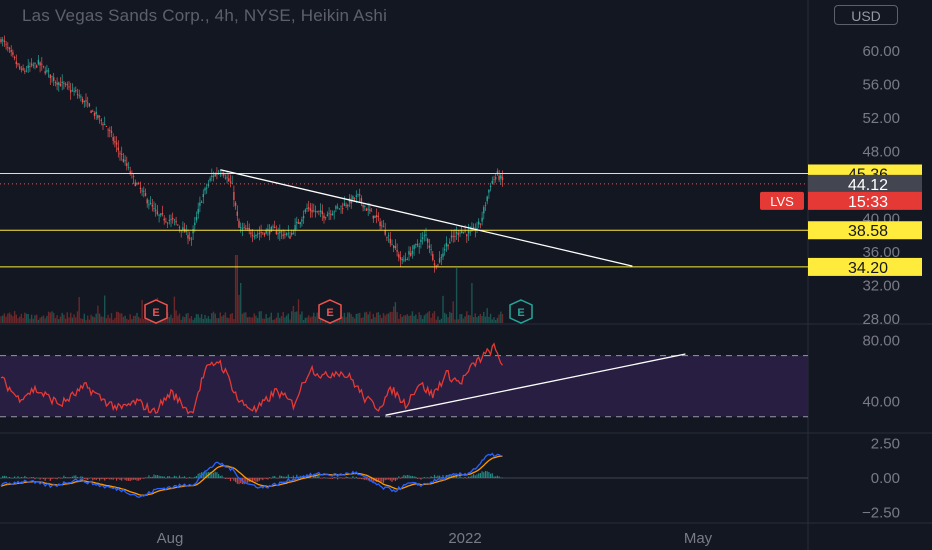 This screenshot has width=932, height=550. What do you see at coordinates (251, 475) in the screenshot?
I see `macd-line` at bounding box center [251, 475].